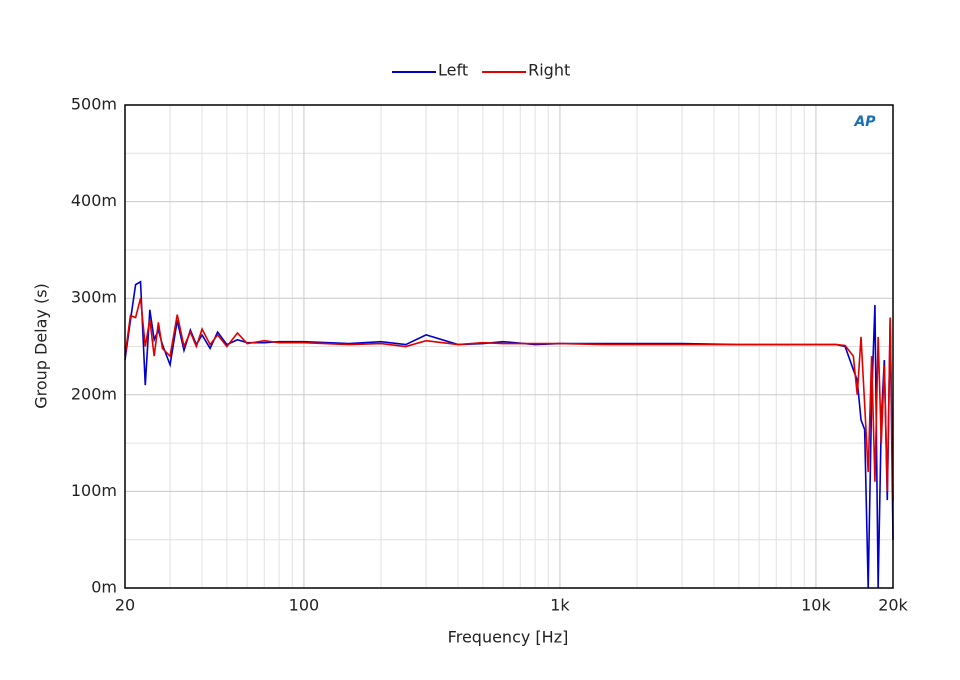  Describe the element at coordinates (41, 346) in the screenshot. I see `y-axis-label: Group Delay (s)` at that location.